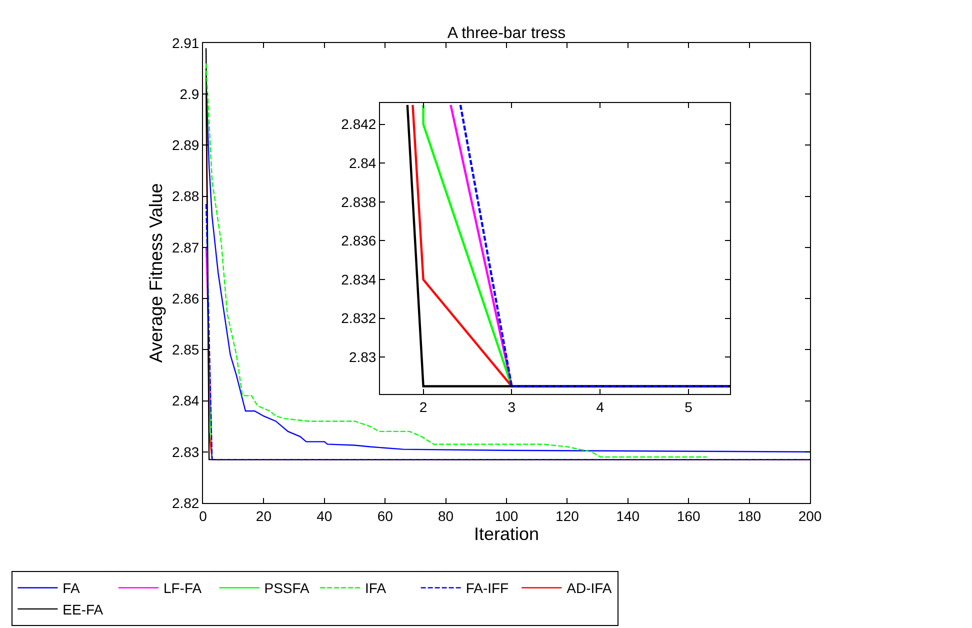  I want to click on y-tick-label: 2.87, so click(186, 247).